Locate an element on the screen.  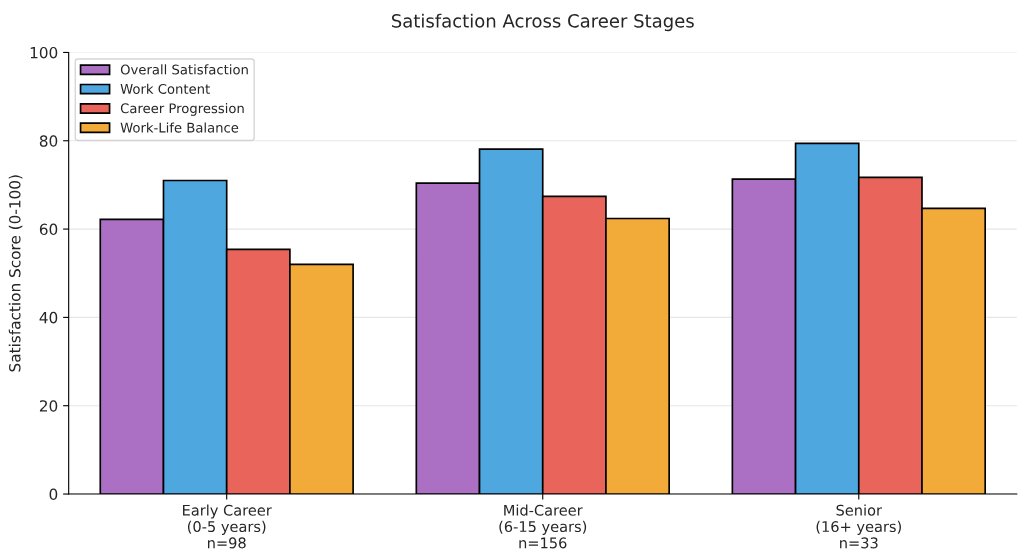
x-tick-label: Early Career (0-5 years) n=98 is located at coordinates (227, 526).